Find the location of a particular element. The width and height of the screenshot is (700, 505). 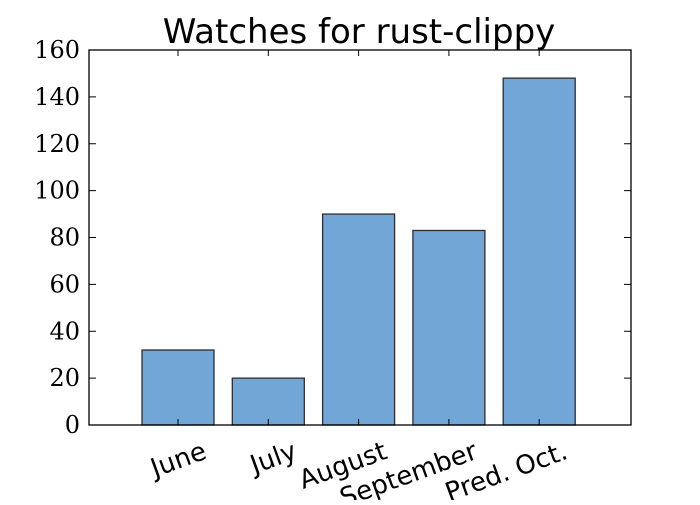

bar-july is located at coordinates (268, 401).